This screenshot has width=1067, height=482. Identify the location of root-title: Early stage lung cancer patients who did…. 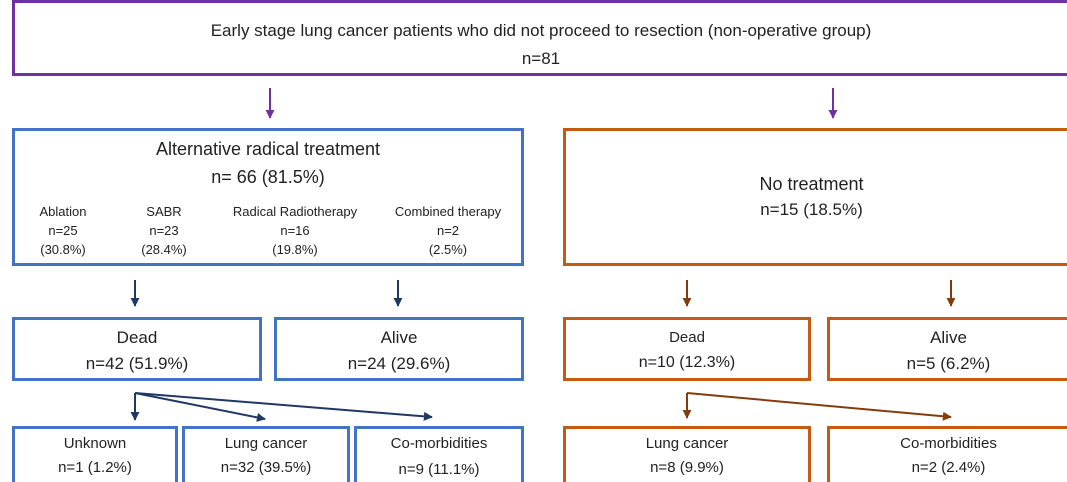
(541, 30).